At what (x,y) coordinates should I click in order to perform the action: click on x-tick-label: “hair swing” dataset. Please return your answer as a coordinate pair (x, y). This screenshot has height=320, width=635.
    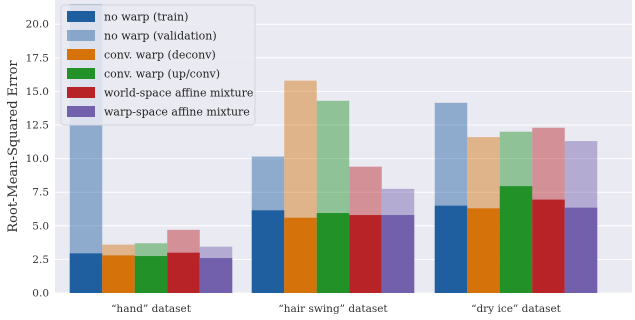
    Looking at the image, I should click on (333, 309).